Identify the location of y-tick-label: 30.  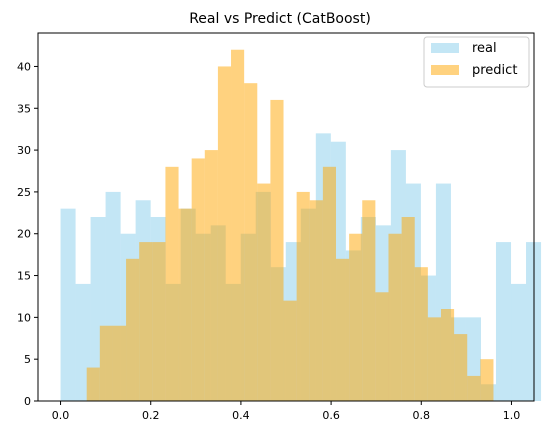
(24, 150).